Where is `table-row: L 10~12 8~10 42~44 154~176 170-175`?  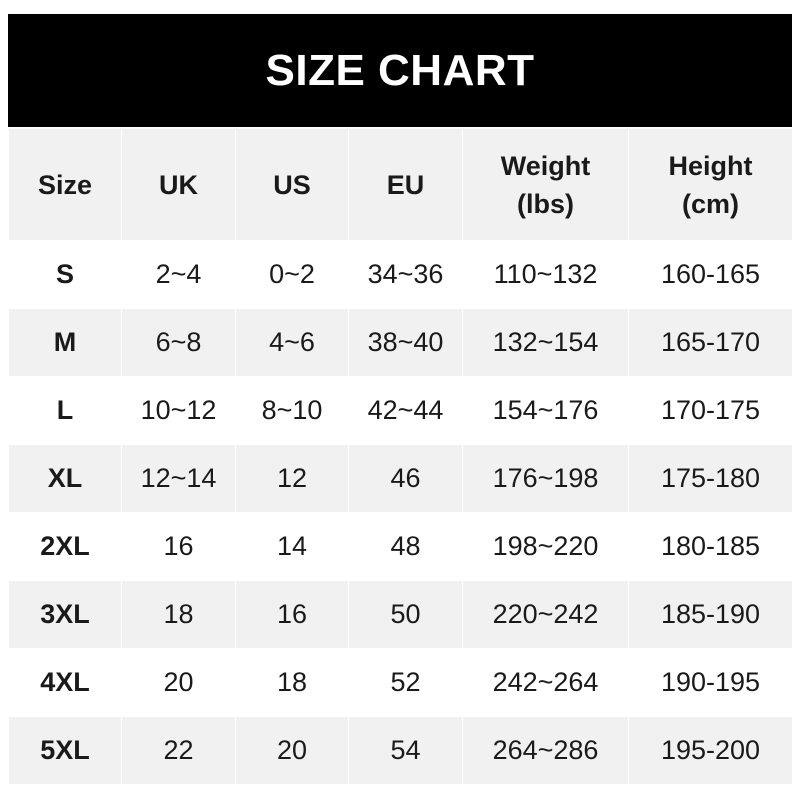
table-row: L 10~12 8~10 42~44 154~176 170-175 is located at coordinates (400, 410).